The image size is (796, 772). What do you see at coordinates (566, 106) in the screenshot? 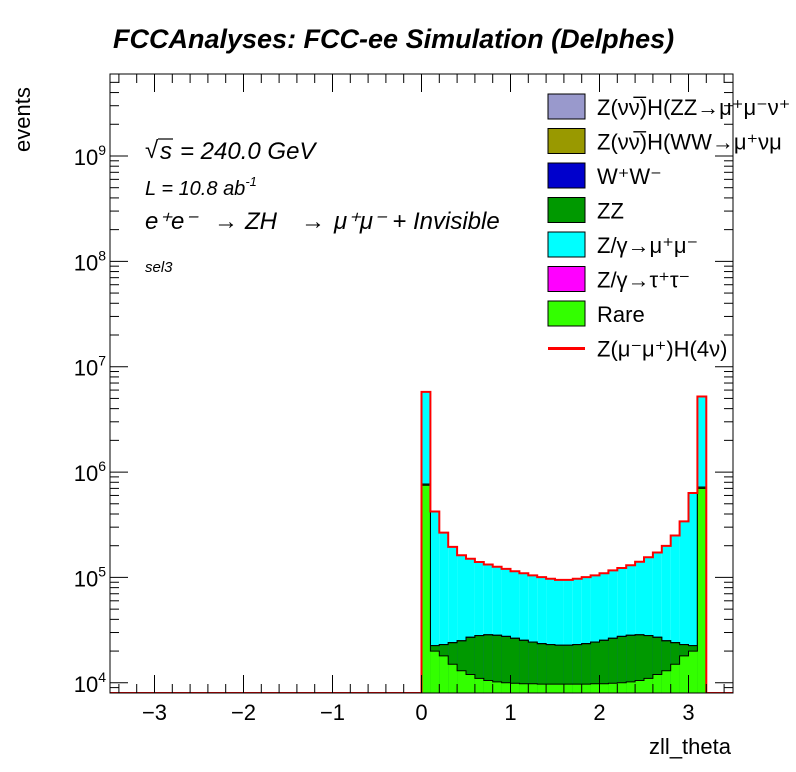
I see `legend-swatch-z-h-zz` at bounding box center [566, 106].